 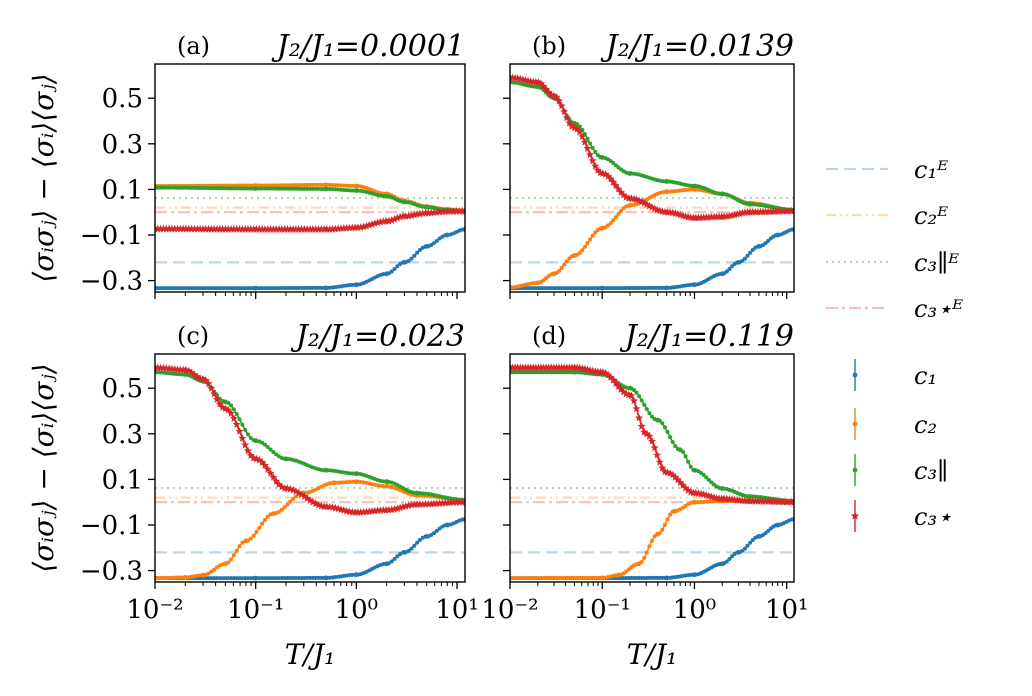 What do you see at coordinates (652, 434) in the screenshot?
I see `series-c3star` at bounding box center [652, 434].